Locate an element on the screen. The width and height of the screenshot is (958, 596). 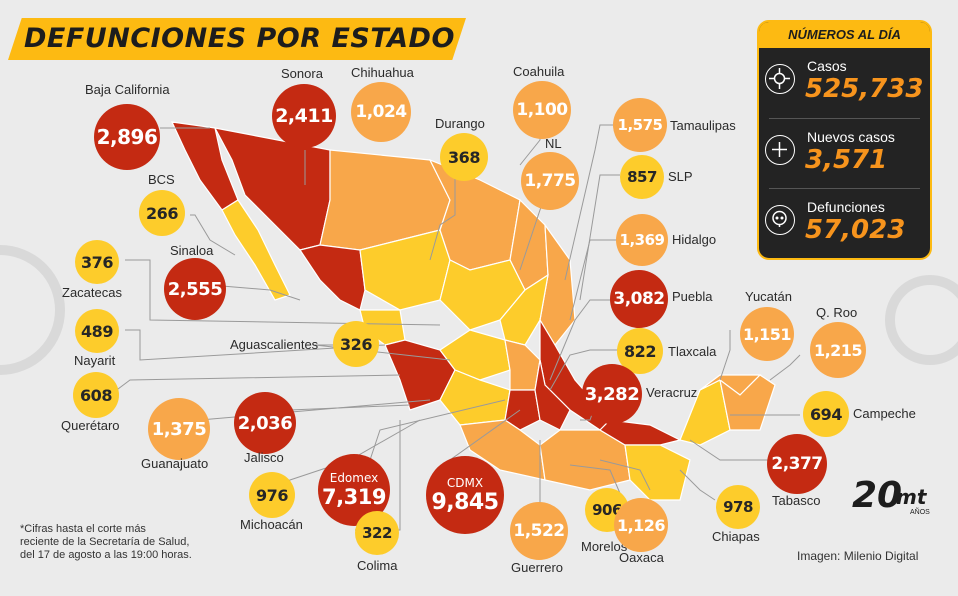
state-bubble: 2,555 is located at coordinates (195, 289).